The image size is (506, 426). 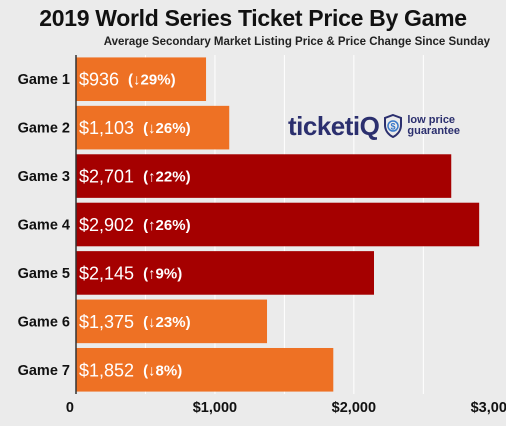 What do you see at coordinates (152, 80) in the screenshot?
I see `bar-change-label: (↓29%)` at bounding box center [152, 80].